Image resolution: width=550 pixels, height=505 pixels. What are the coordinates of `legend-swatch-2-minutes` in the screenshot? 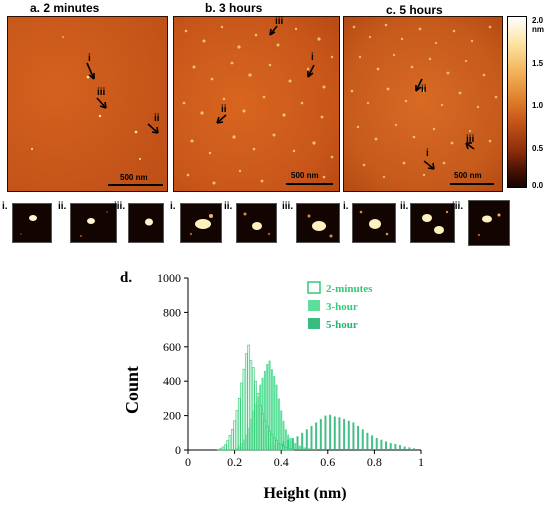 It's located at (314, 287).